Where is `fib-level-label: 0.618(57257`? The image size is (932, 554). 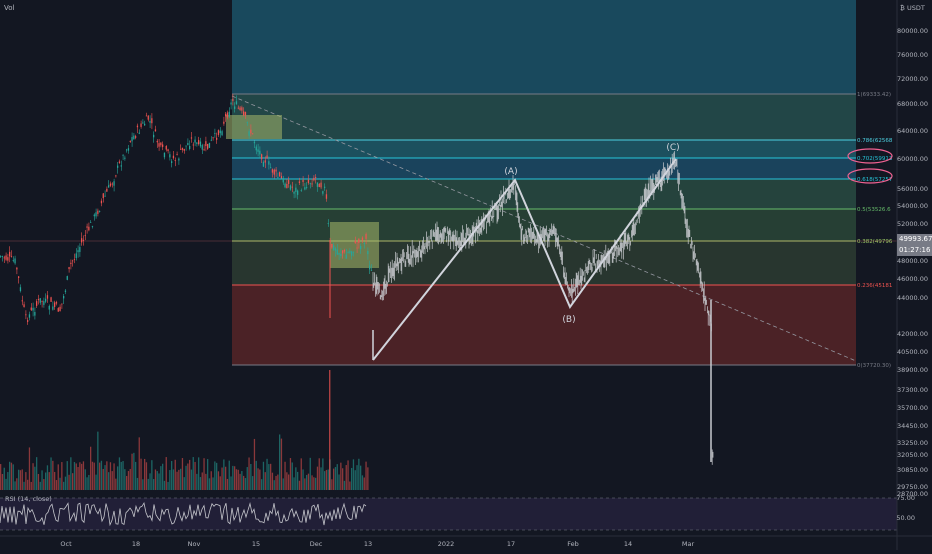
fib-level-label: 0.618(57257 is located at coordinates (875, 180).